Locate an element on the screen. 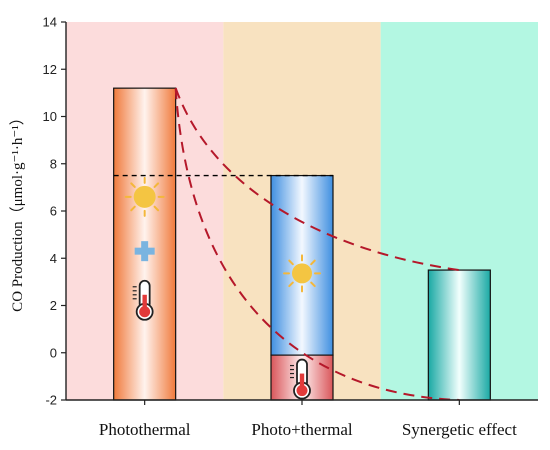 This screenshot has height=450, width=550. y-tick-label: 4 is located at coordinates (53, 258).